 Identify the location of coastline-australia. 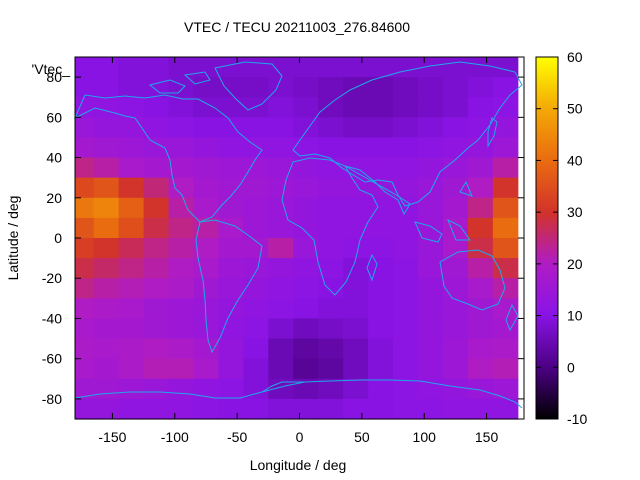
(472, 280).